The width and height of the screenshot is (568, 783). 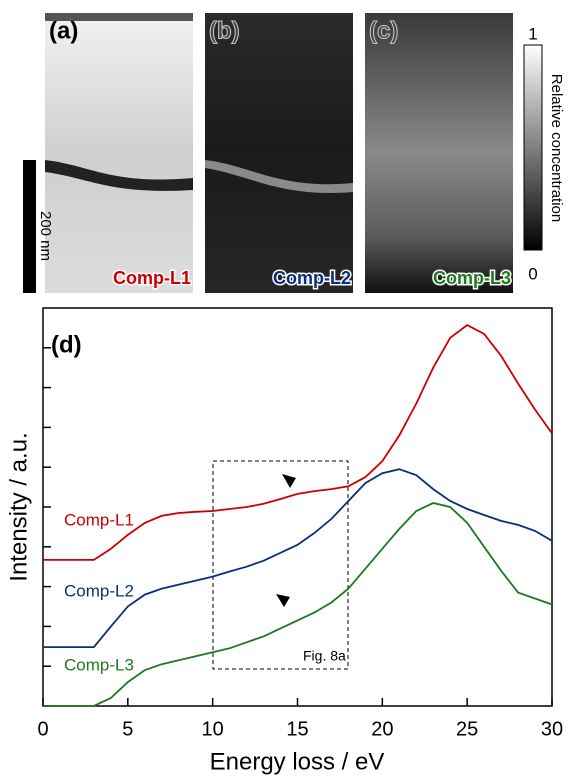 What do you see at coordinates (297, 761) in the screenshot?
I see `x-axis-label: Energy loss / eV` at bounding box center [297, 761].